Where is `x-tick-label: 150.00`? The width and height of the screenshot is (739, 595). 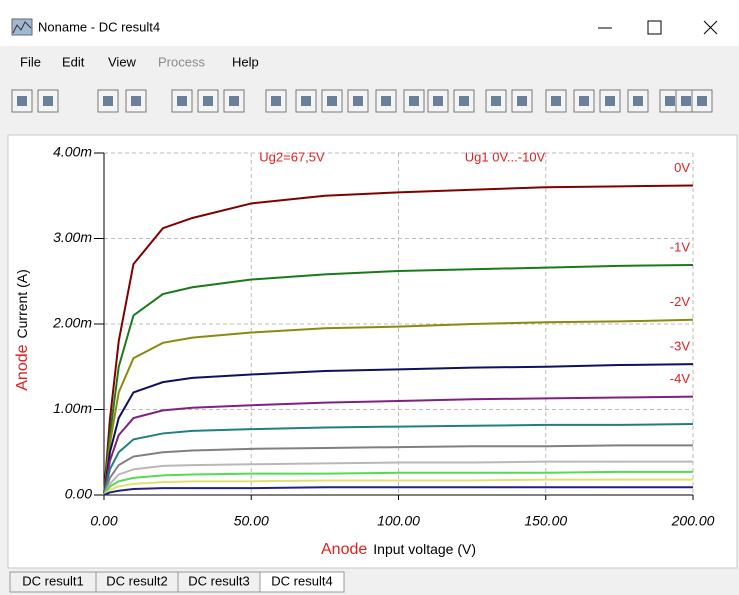
x-tick-label: 150.00 is located at coordinates (545, 521).